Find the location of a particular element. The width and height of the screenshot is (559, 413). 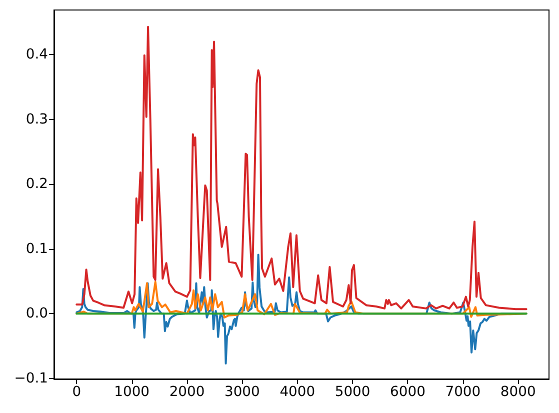

x-tick-label: 6000 is located at coordinates (408, 392).